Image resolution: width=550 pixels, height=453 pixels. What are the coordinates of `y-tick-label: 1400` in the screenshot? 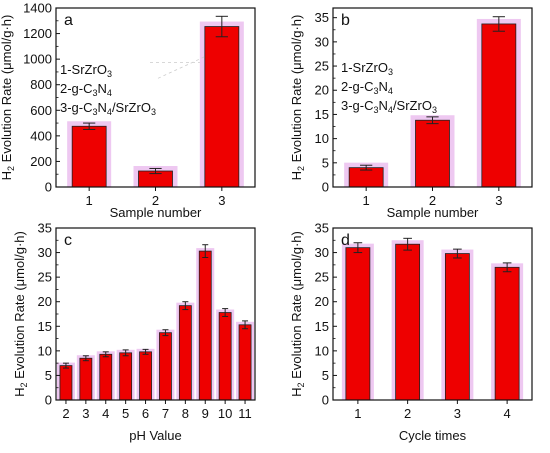 It's located at (37, 8).